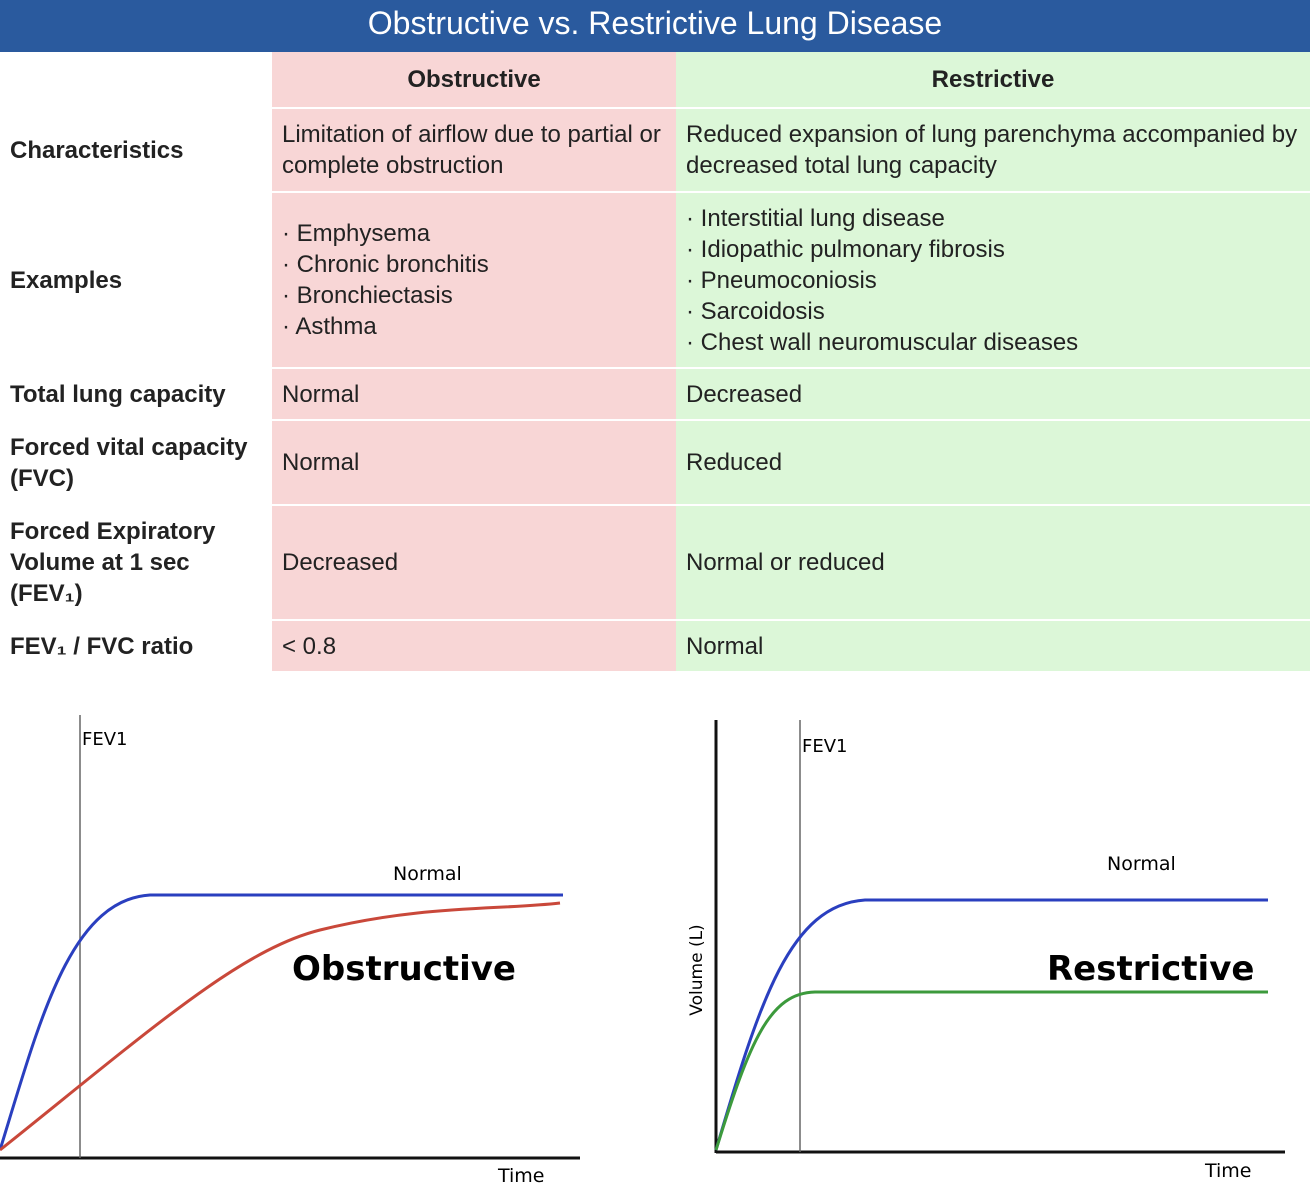 The height and width of the screenshot is (1200, 1310). Describe the element at coordinates (655, 26) in the screenshot. I see `title: Obstructive vs. Restrictive Lung Disease` at that location.